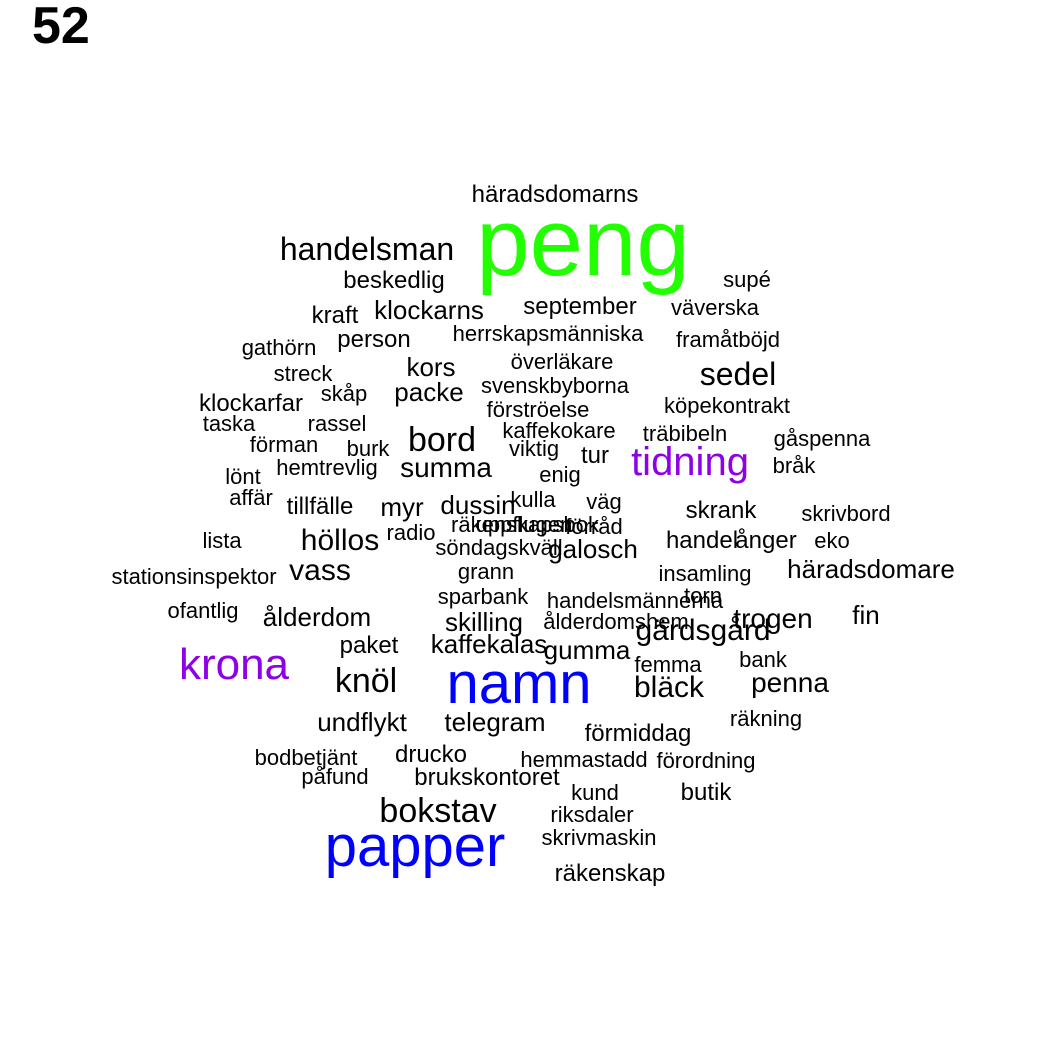 This screenshot has height=1050, width=1050. What do you see at coordinates (594, 526) in the screenshot?
I see `word-förråd: förråd` at bounding box center [594, 526].